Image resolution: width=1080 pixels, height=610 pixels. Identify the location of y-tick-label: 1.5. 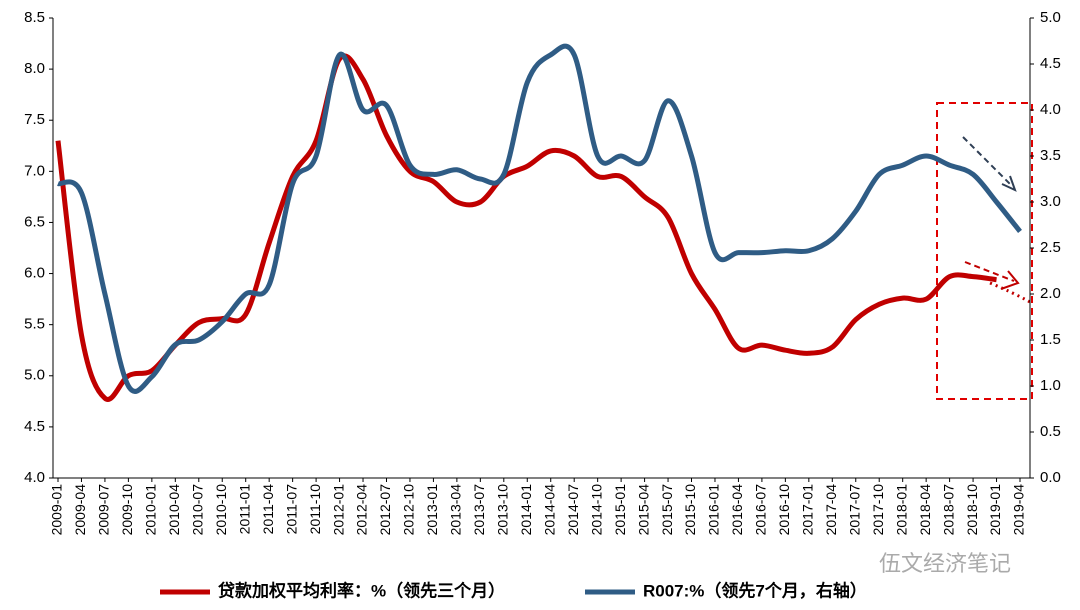
(1050, 339).